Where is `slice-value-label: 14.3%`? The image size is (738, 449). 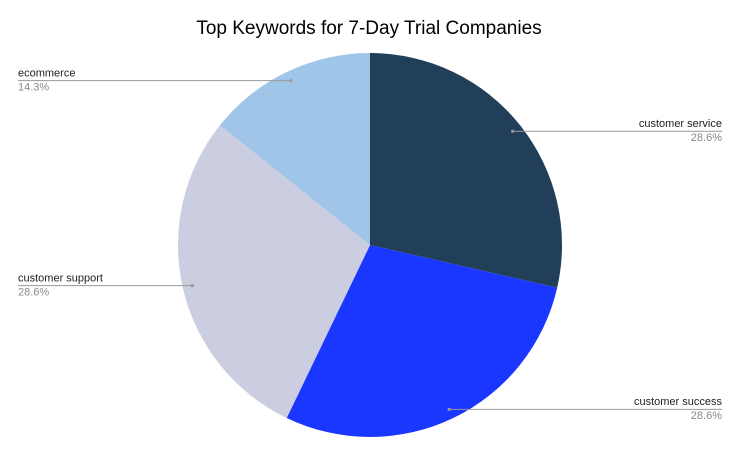
slice-value-label: 14.3% is located at coordinates (33, 88).